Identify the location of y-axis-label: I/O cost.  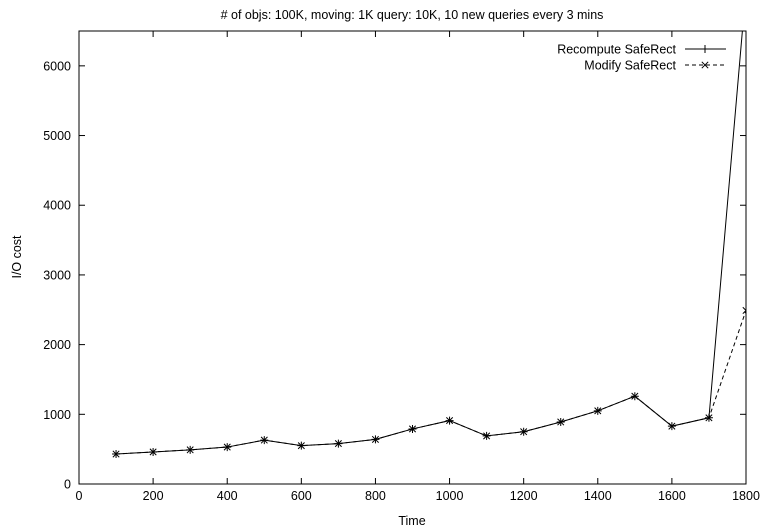
(17, 257).